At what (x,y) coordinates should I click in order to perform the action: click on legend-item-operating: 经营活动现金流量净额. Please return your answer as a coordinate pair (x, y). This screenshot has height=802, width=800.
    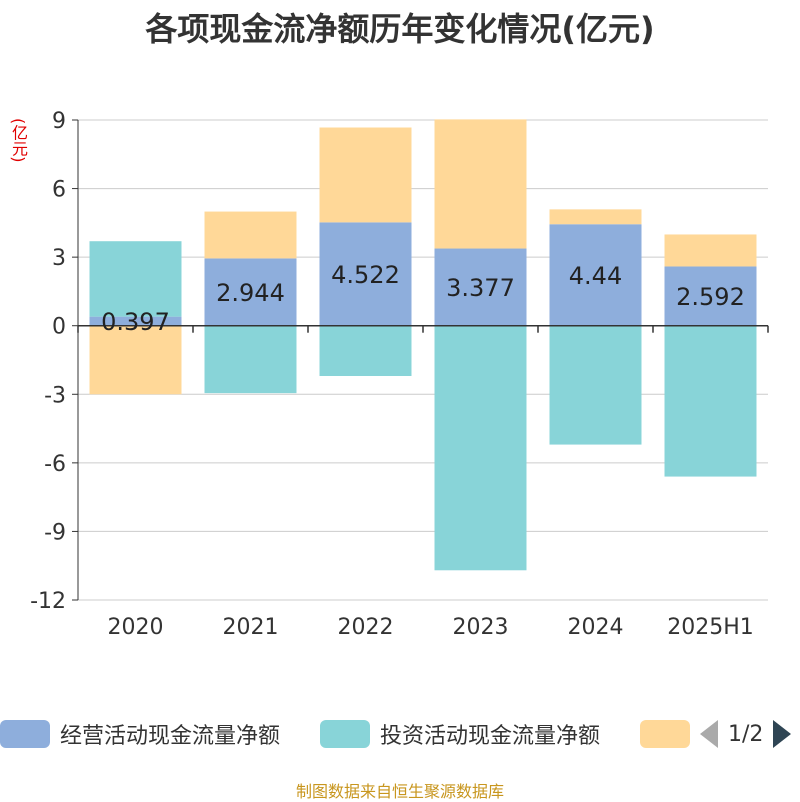
    Looking at the image, I should click on (140, 734).